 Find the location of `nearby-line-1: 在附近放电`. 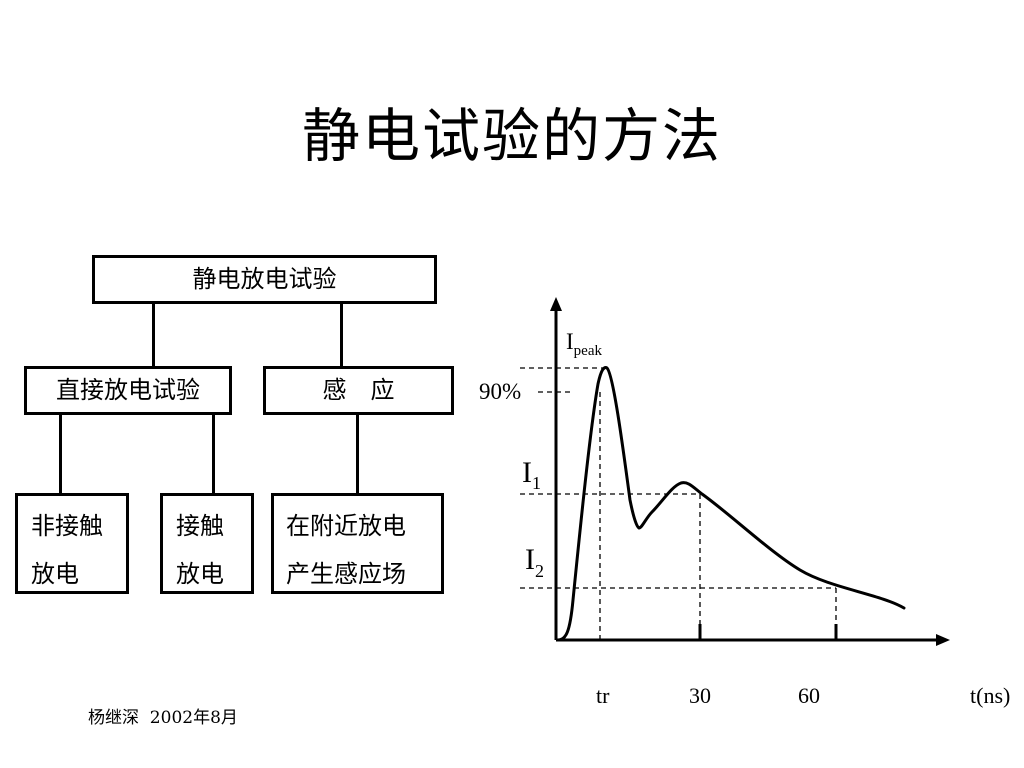

nearby-line-1: 在附近放电 is located at coordinates (346, 526).